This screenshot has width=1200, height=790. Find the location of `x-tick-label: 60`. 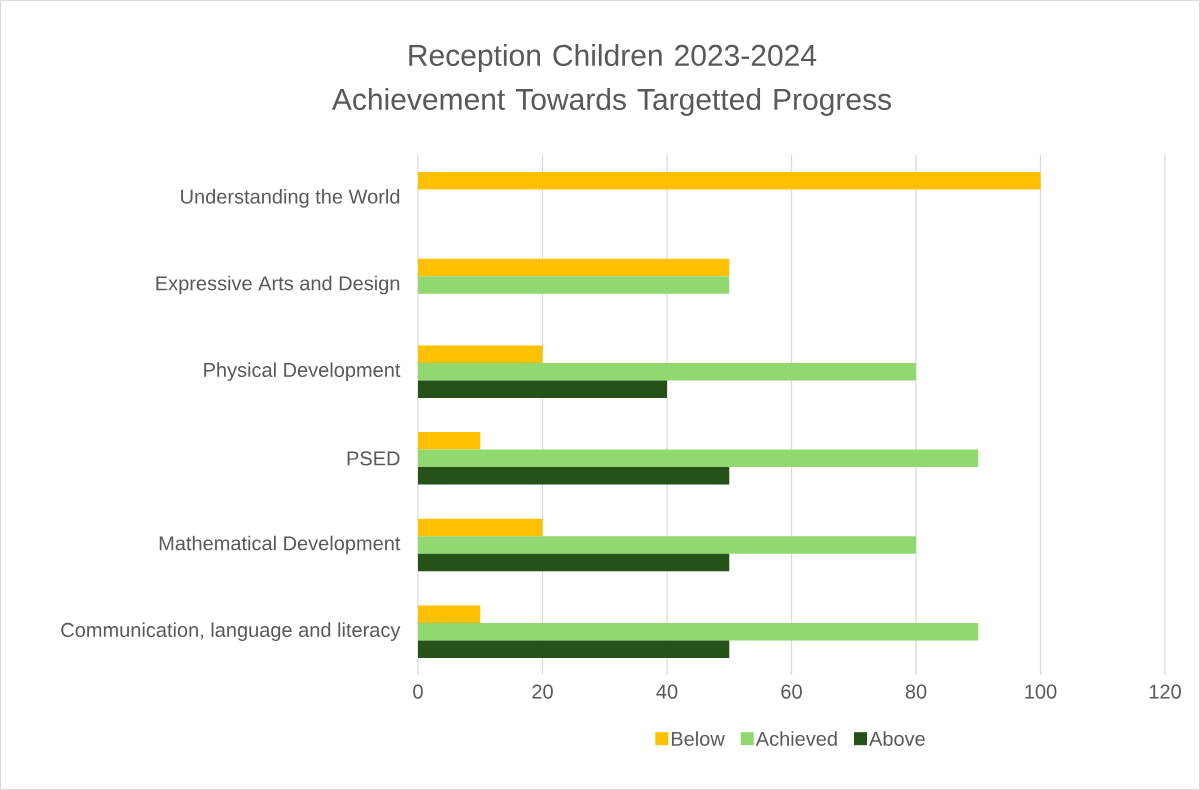

x-tick-label: 60 is located at coordinates (791, 691).